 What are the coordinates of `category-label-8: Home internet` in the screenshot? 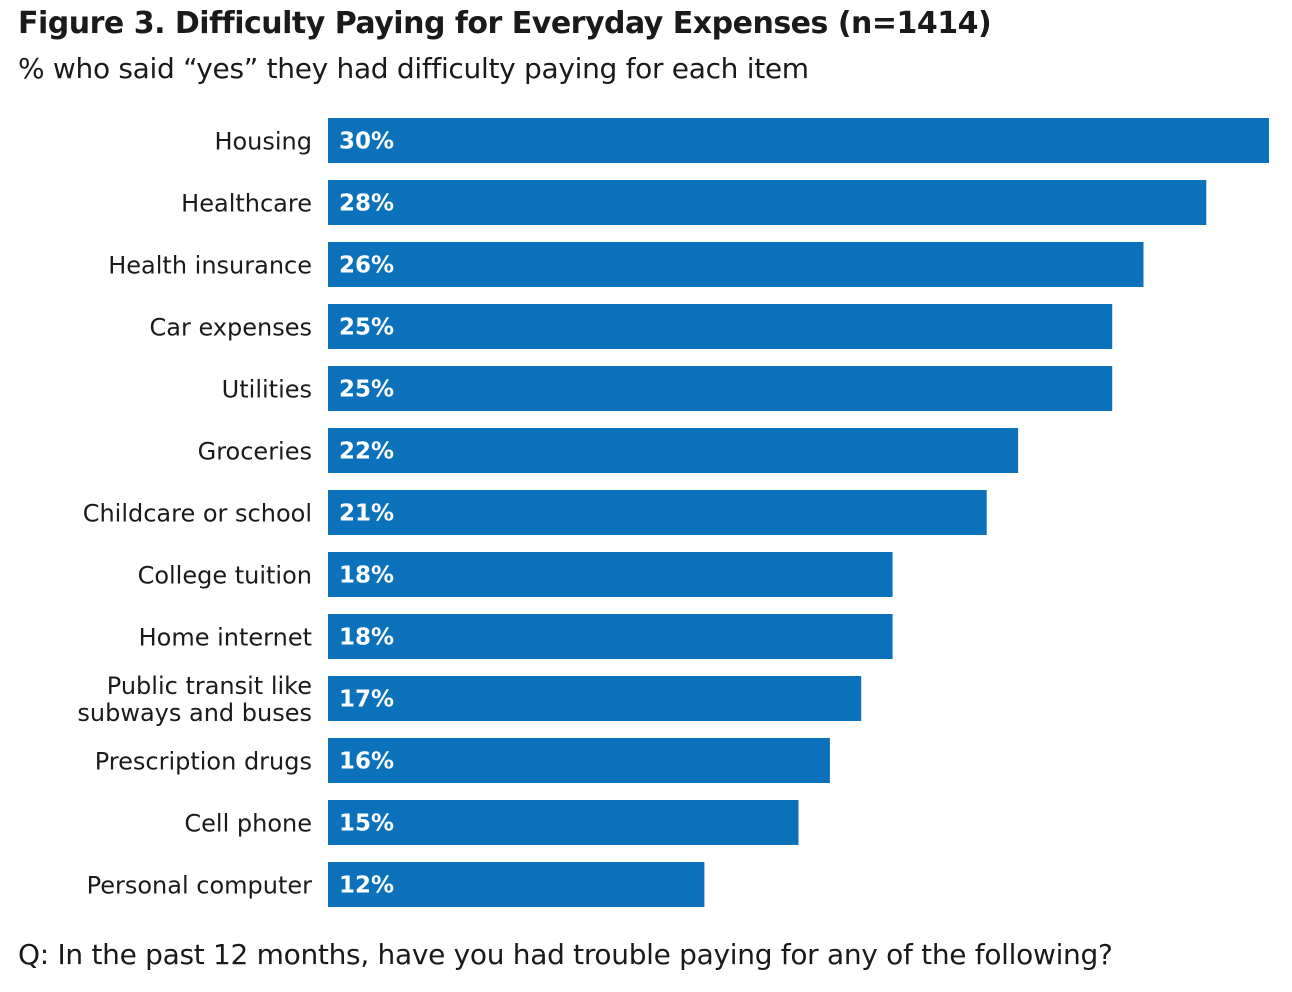 It's located at (225, 638).